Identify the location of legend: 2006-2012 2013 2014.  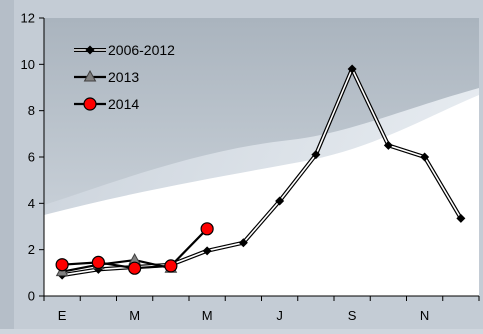
(124, 77).